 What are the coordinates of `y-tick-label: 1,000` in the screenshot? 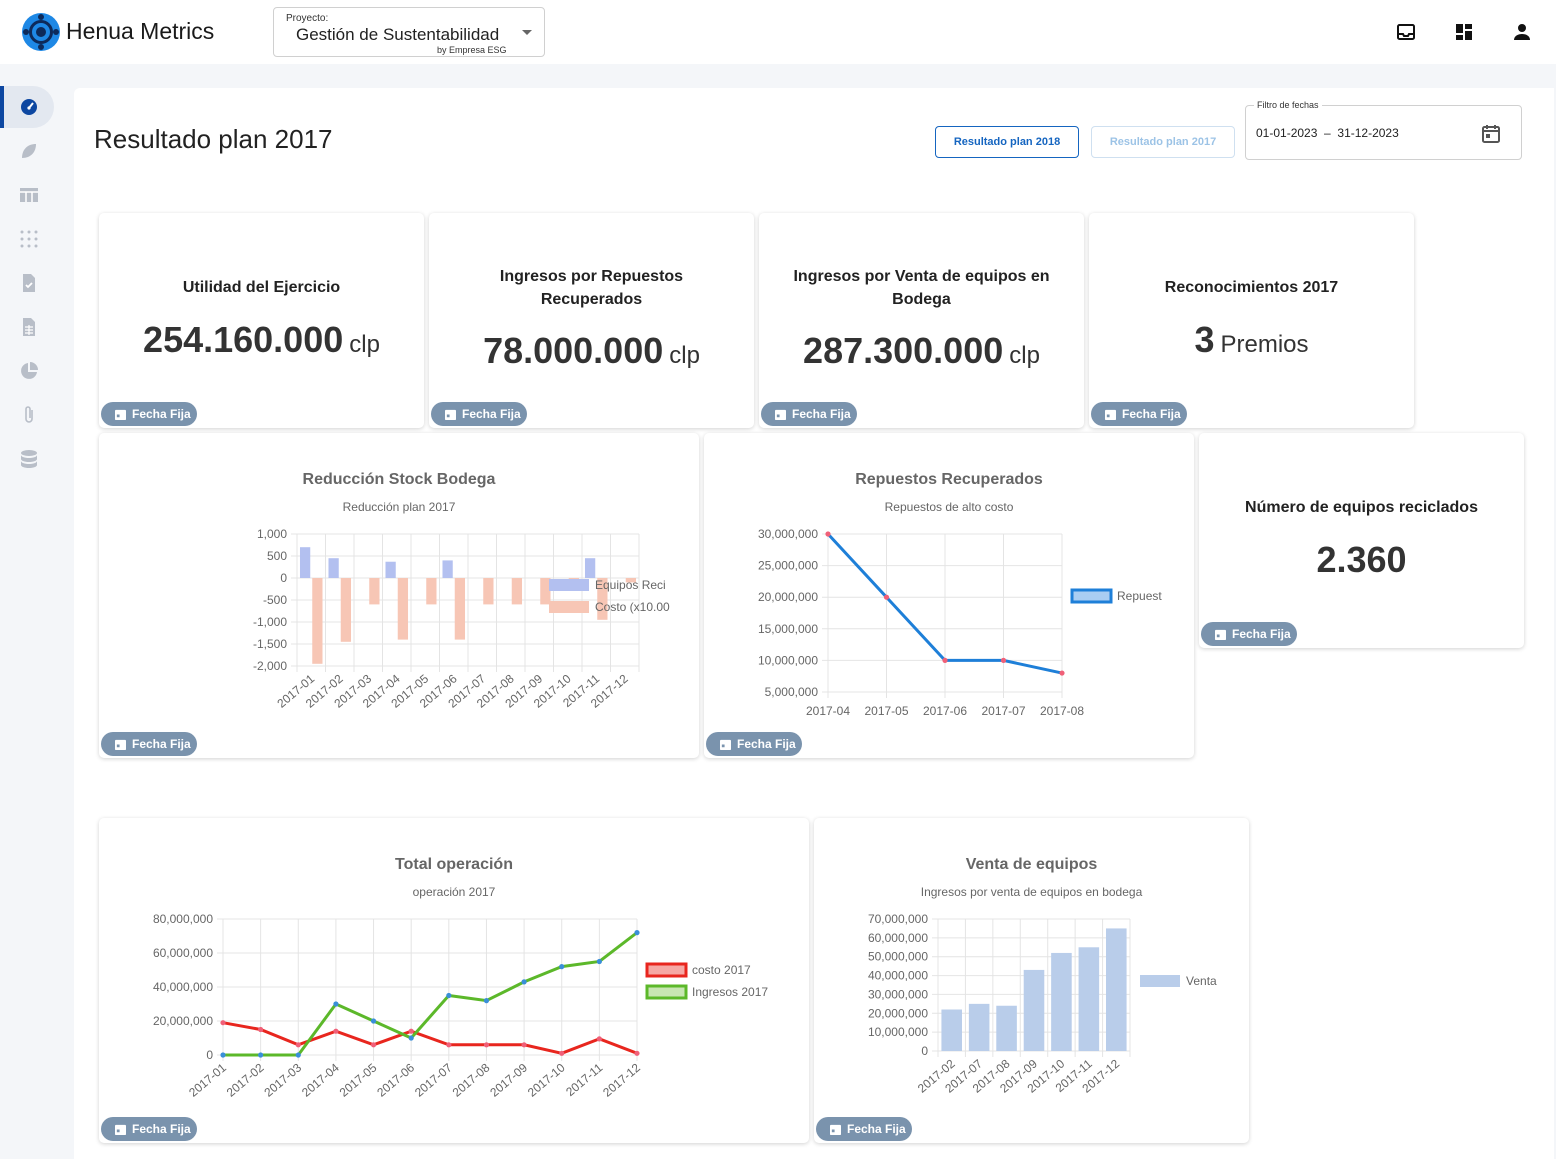 It's located at (272, 534).